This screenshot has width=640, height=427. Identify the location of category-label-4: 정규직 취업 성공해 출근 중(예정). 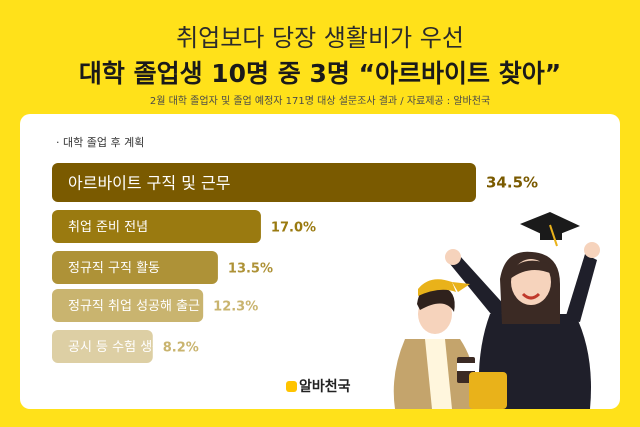
(159, 306).